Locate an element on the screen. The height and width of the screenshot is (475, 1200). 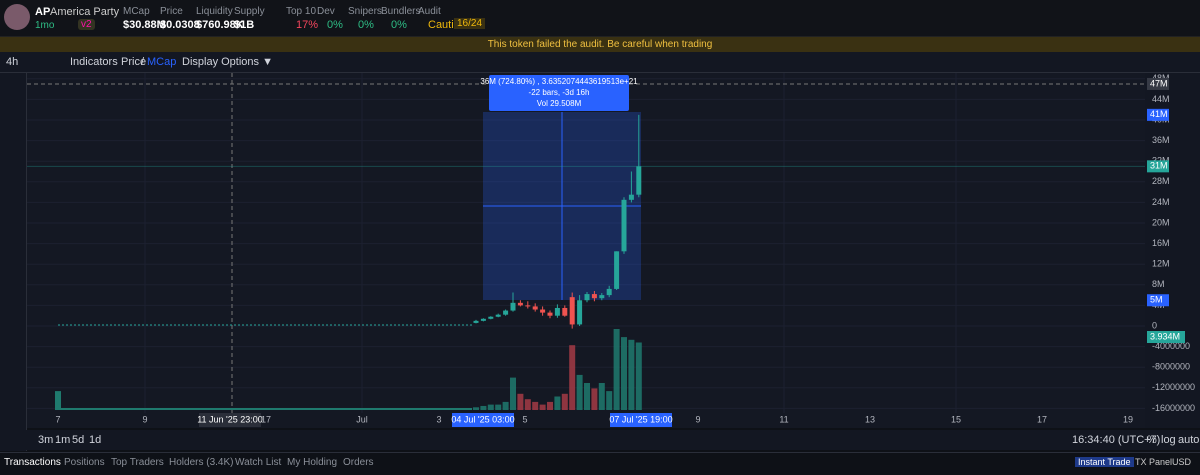
auto-toggle: auto is located at coordinates (1189, 440).